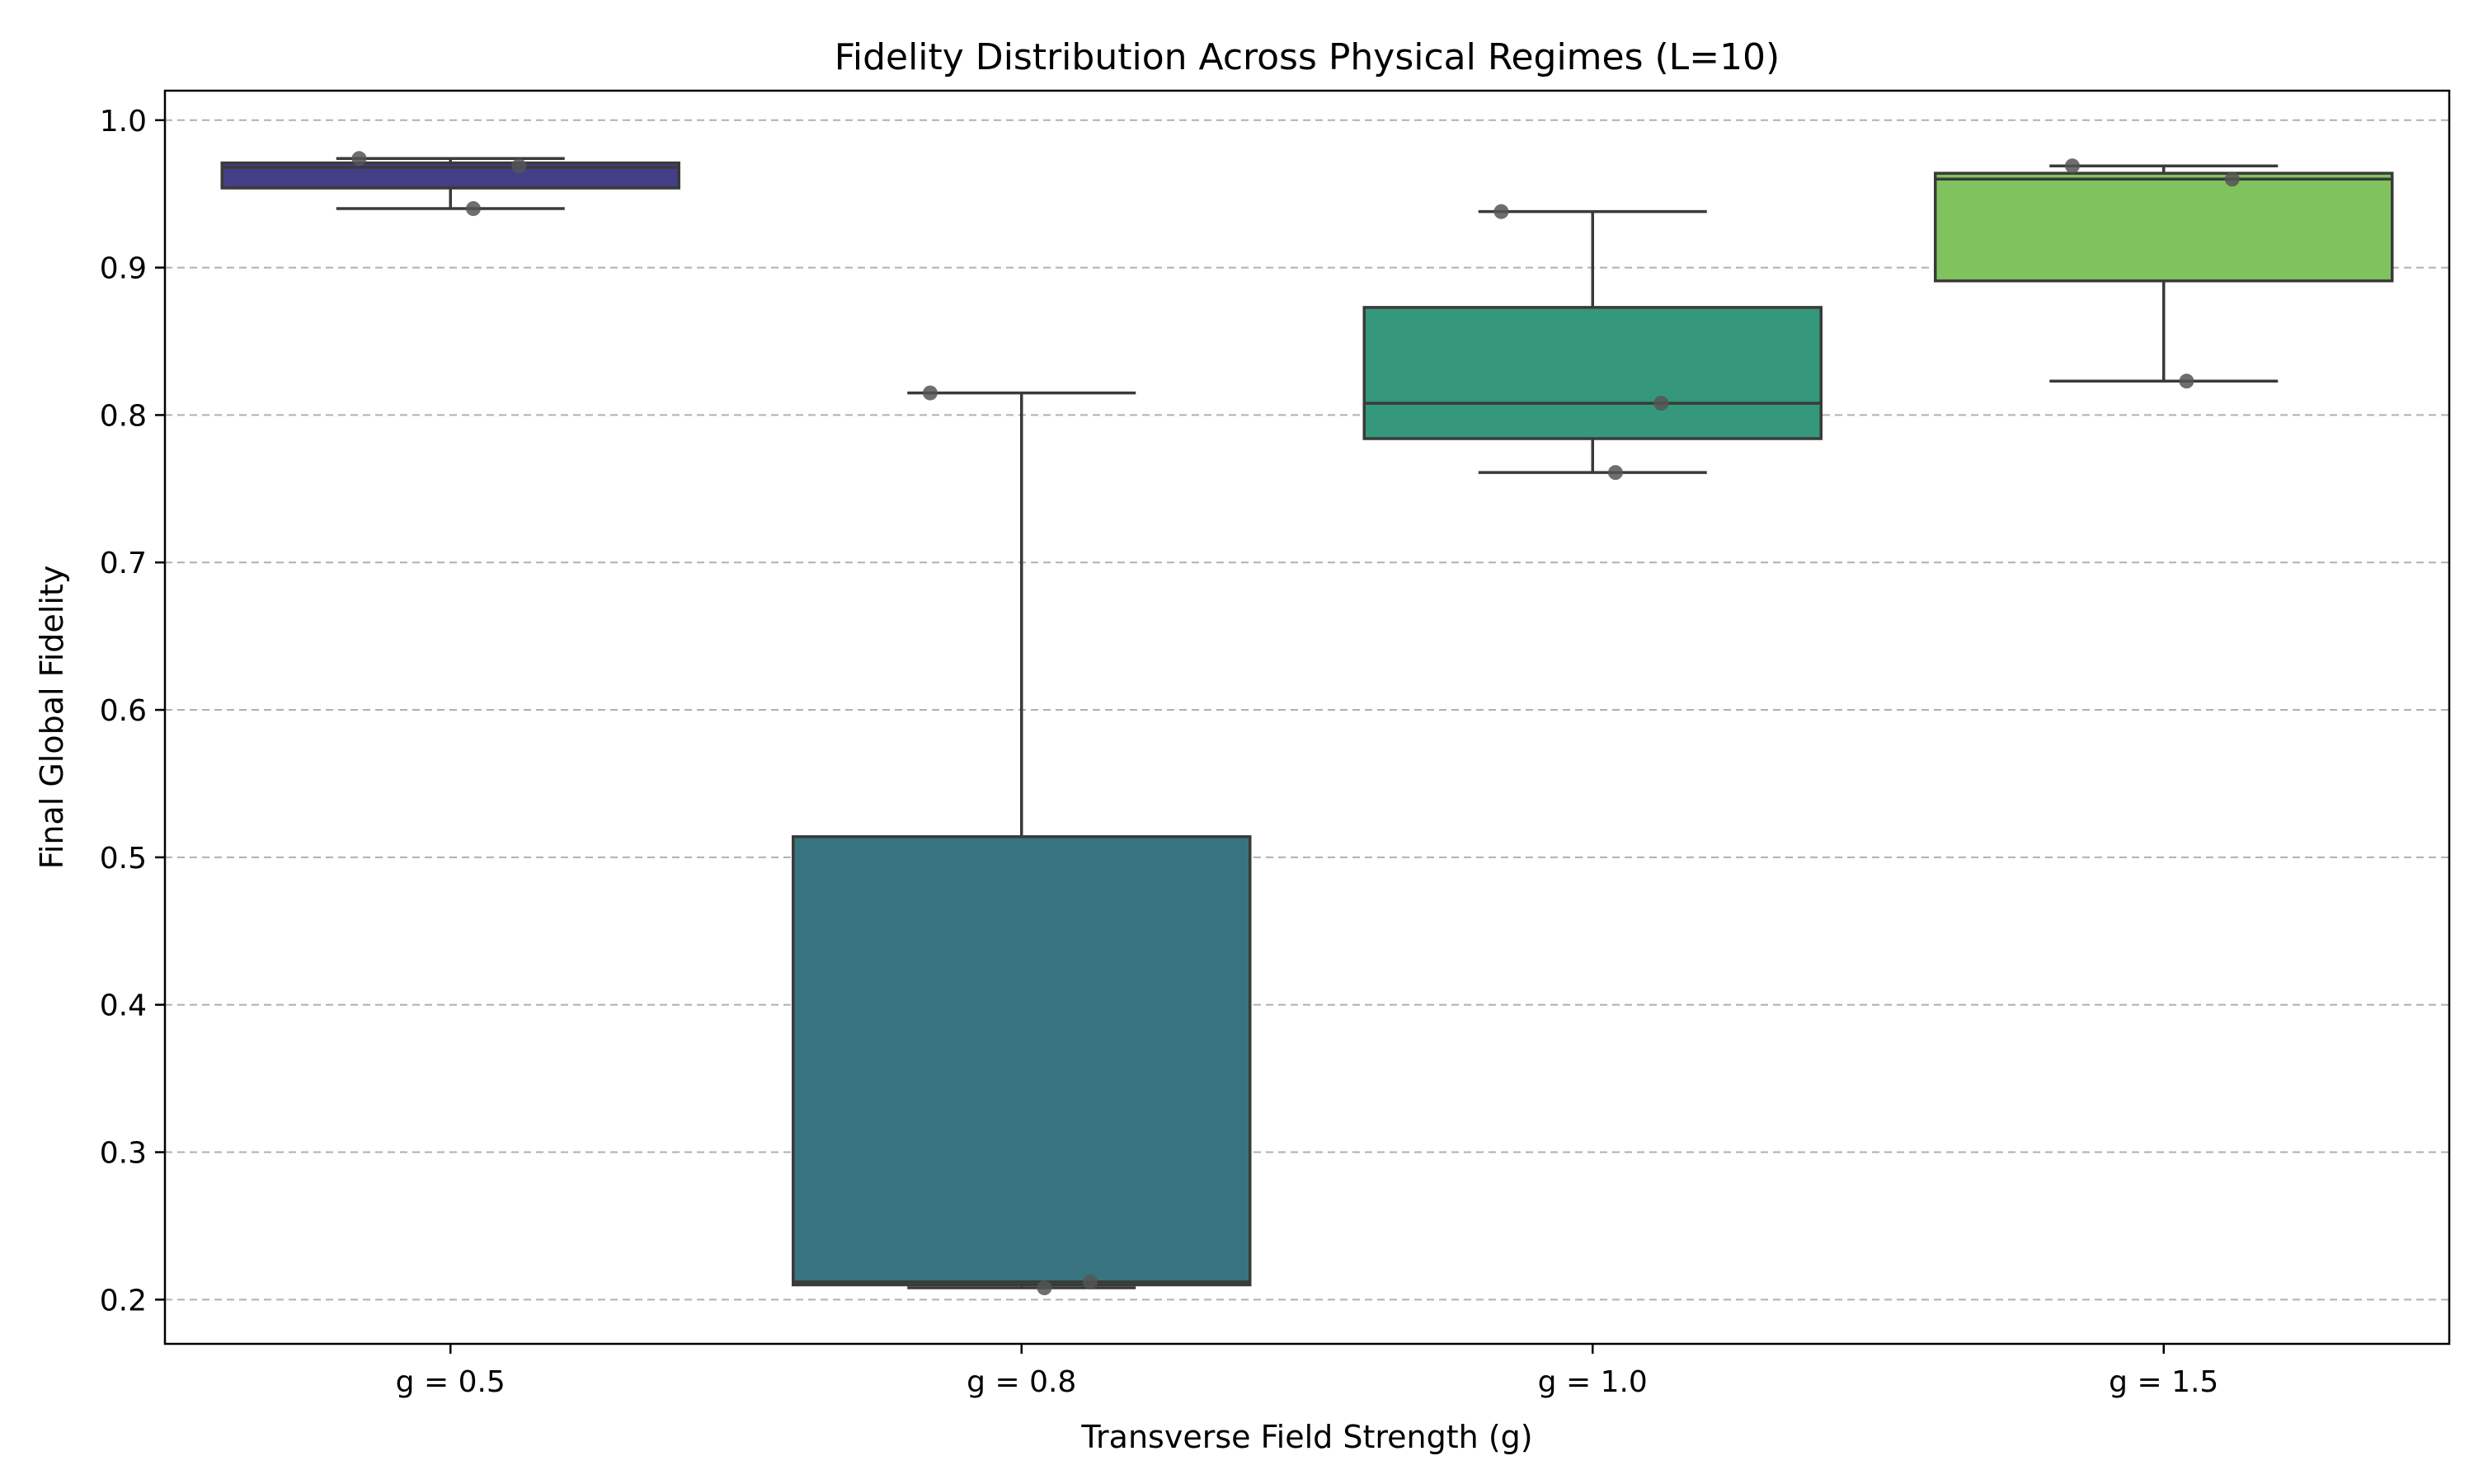  What do you see at coordinates (451, 1382) in the screenshot?
I see `x-tick-label: g = 0.5` at bounding box center [451, 1382].